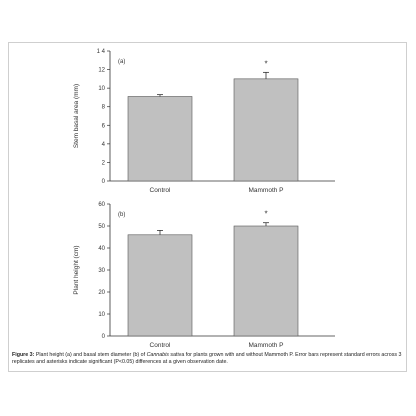 This screenshot has width=416, height=416. What do you see at coordinates (157, 355) in the screenshot?
I see `caption-species: Cannabis` at bounding box center [157, 355].